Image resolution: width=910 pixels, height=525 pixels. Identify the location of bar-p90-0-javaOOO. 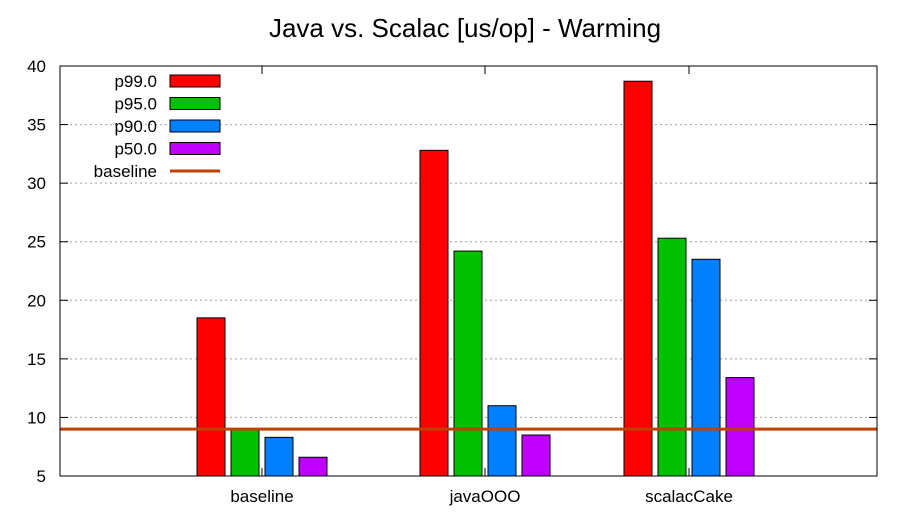
(502, 441).